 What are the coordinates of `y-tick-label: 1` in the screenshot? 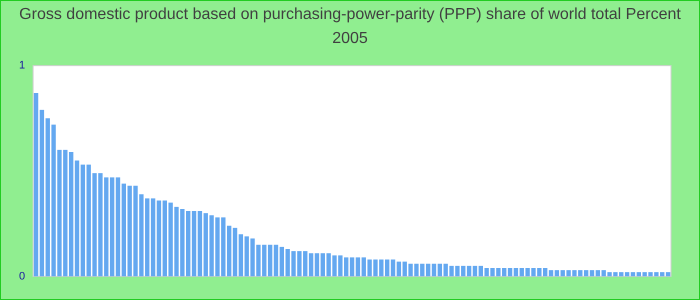 It's located at (22, 66).